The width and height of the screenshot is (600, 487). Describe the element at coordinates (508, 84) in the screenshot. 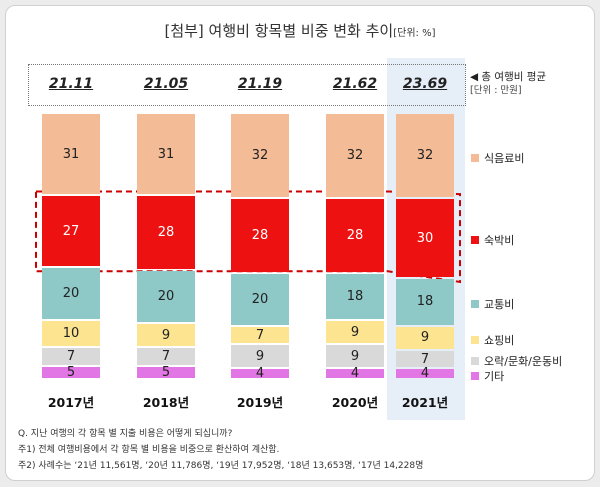

I see `average-legend: ◀ 총 여행비 평균 [단위 : 만원]` at that location.